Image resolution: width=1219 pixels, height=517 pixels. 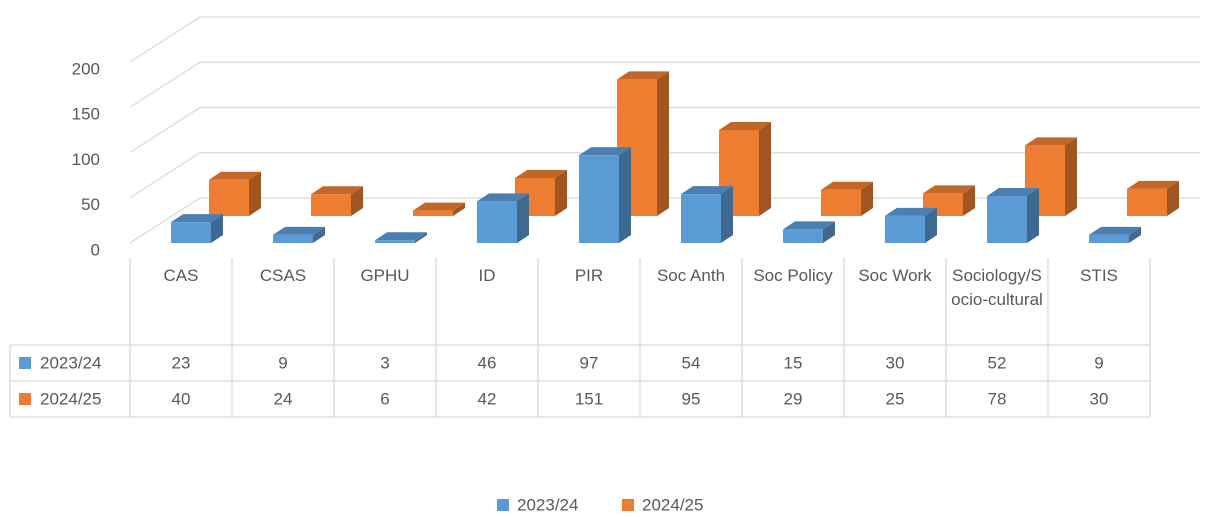 I want to click on table-value: 95, so click(x=691, y=398).